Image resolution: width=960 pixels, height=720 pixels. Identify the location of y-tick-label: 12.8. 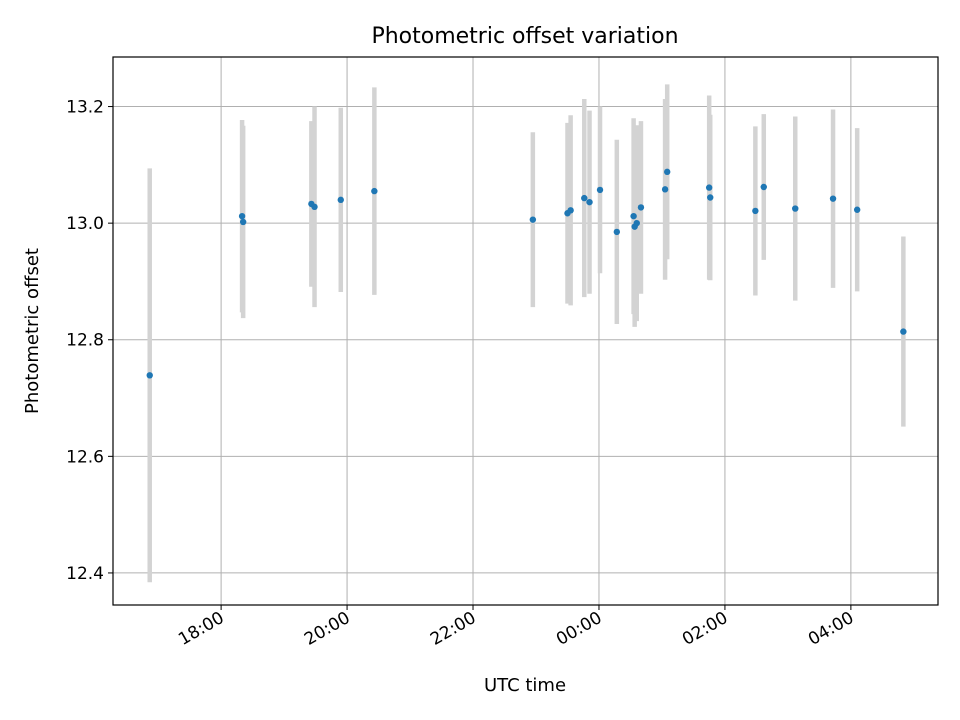
(85, 341).